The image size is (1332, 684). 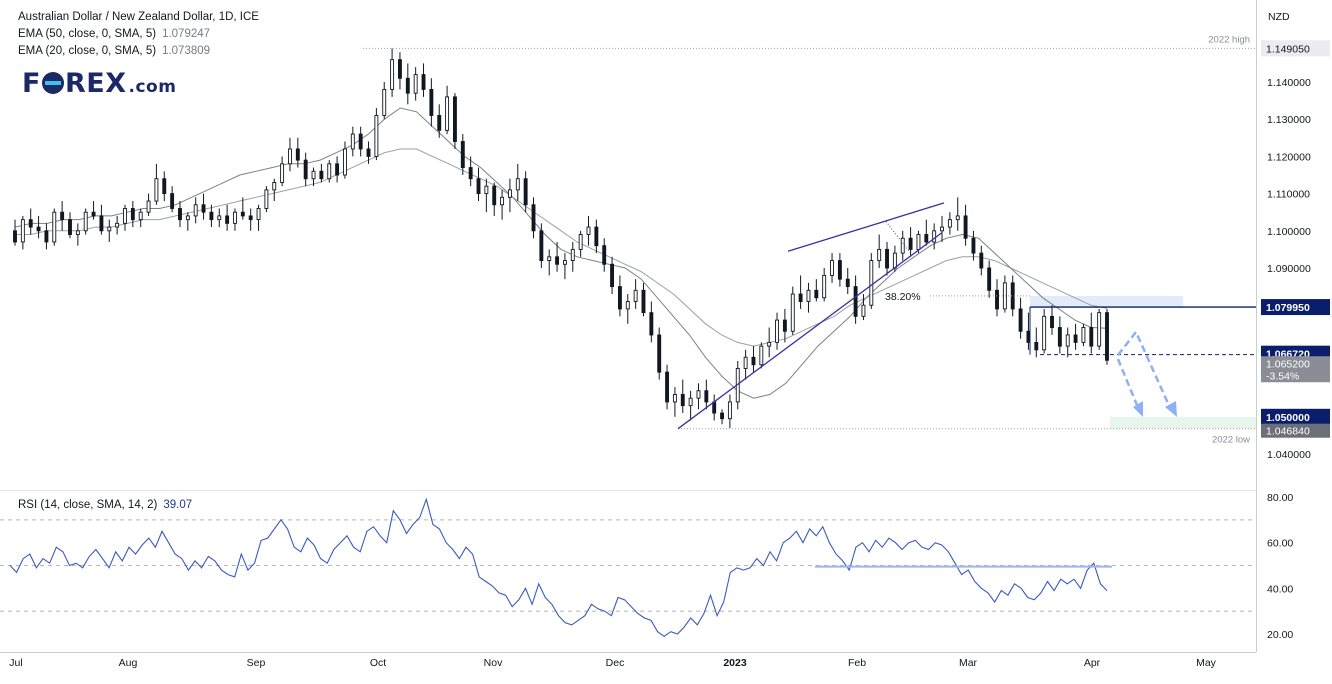 What do you see at coordinates (1280, 589) in the screenshot?
I see `rsi-tick-label: 40.00` at bounding box center [1280, 589].